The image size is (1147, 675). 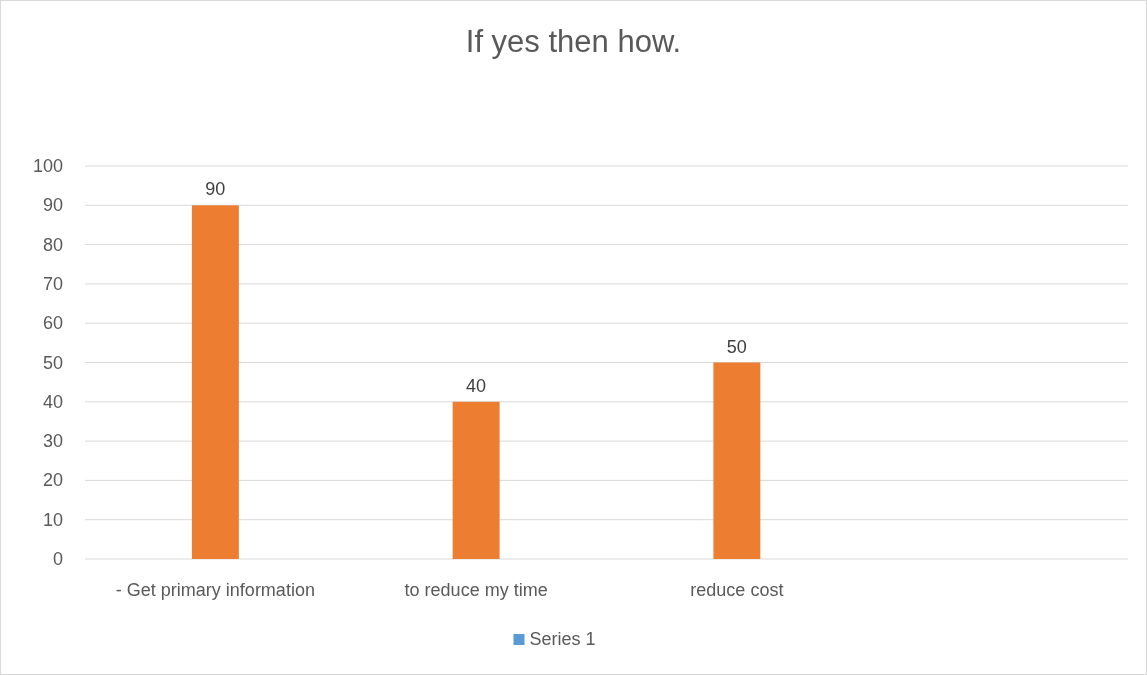 I want to click on y-tick-label: 90, so click(x=52, y=205).